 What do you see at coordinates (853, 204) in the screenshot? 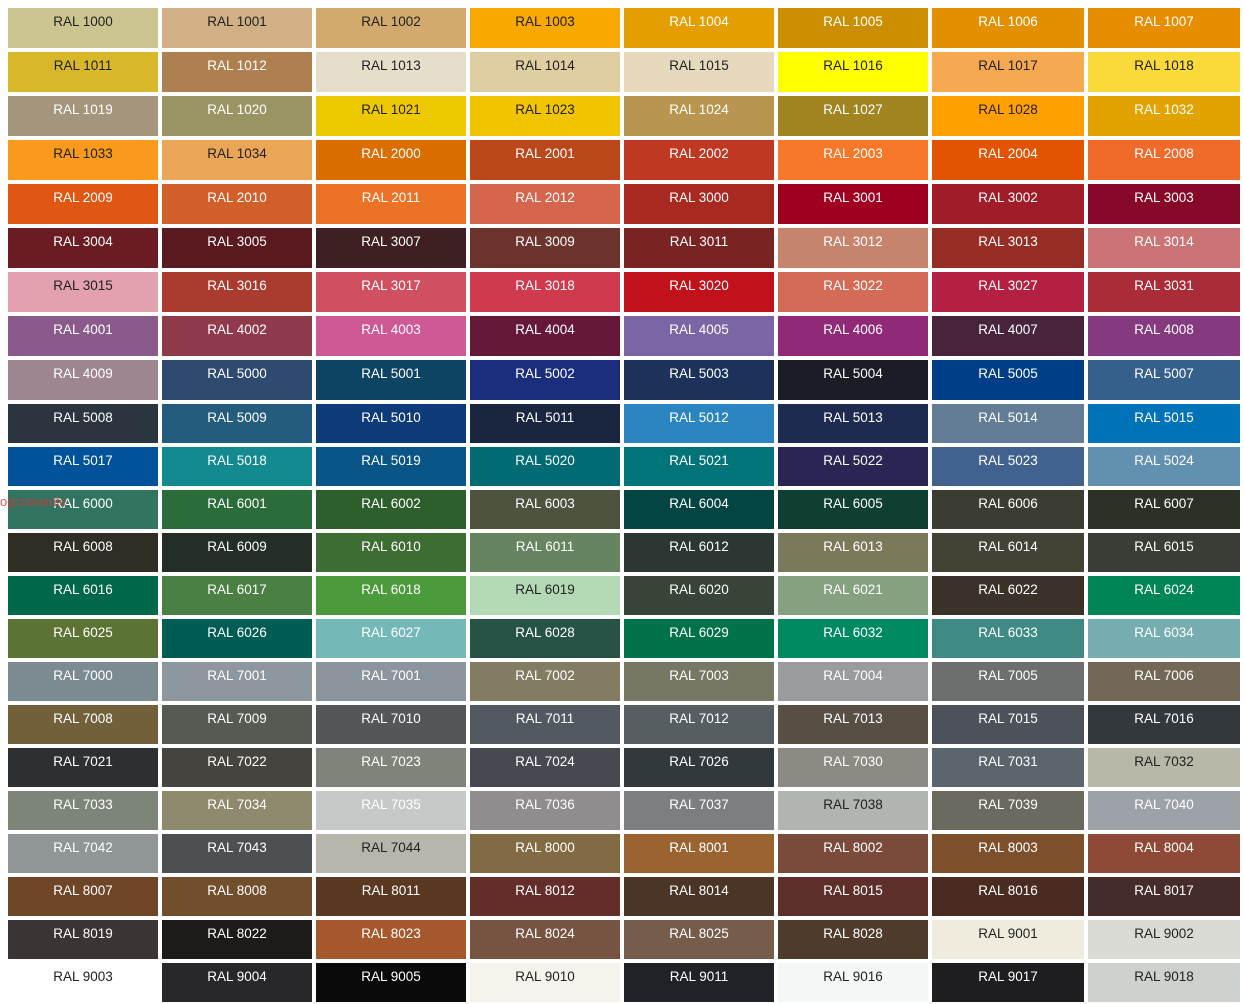
I see `color-swatch: RAL 3001` at bounding box center [853, 204].